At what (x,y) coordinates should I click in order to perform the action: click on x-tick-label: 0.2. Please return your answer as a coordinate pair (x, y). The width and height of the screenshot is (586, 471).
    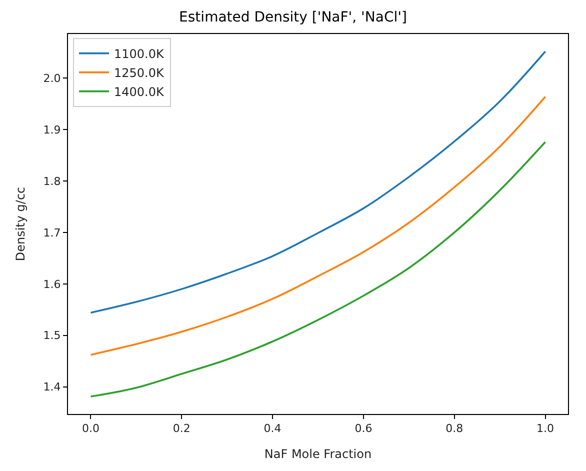
    Looking at the image, I should click on (181, 429).